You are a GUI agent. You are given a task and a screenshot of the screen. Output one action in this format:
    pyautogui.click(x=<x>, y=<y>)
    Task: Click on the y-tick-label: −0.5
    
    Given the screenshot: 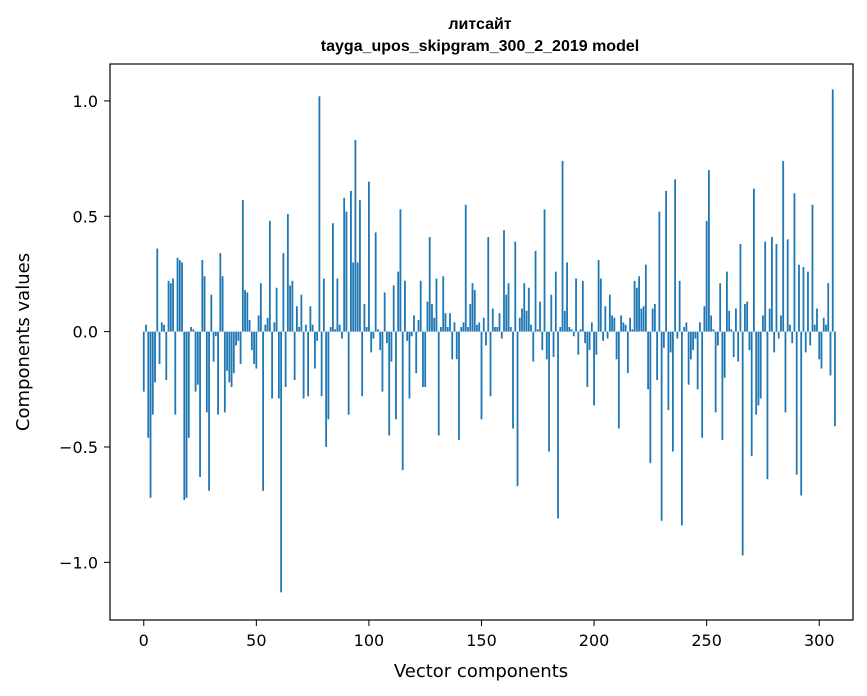 What is the action you would take?
    pyautogui.click(x=78, y=447)
    